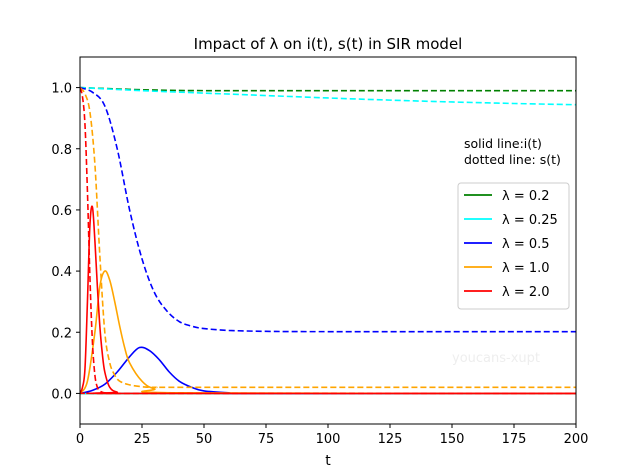 Image resolution: width=640 pixels, height=476 pixels. Describe the element at coordinates (512, 159) in the screenshot. I see `annotation-dotted-line: dotted line: s(t)` at that location.